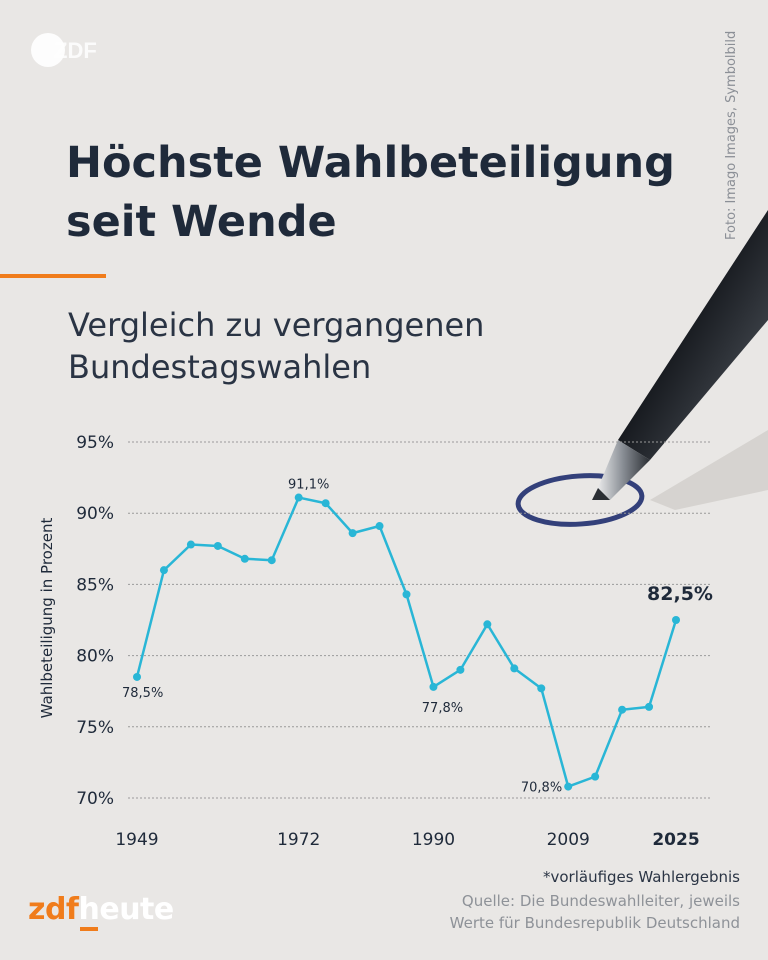  I want to click on title-line-1: Höchste Wahlbeteiligung, so click(370, 163).